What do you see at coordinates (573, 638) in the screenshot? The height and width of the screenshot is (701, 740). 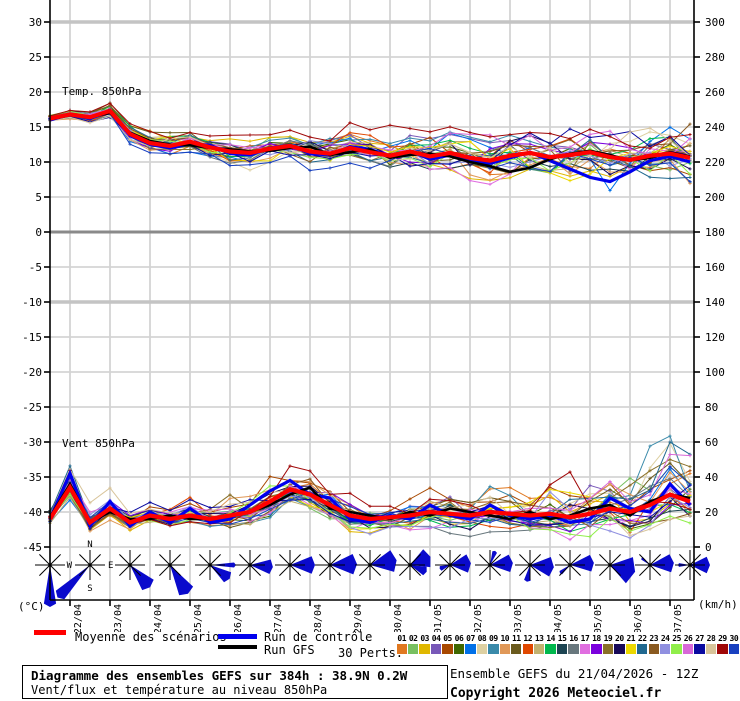 I see `pert-number: 16` at bounding box center [573, 638].